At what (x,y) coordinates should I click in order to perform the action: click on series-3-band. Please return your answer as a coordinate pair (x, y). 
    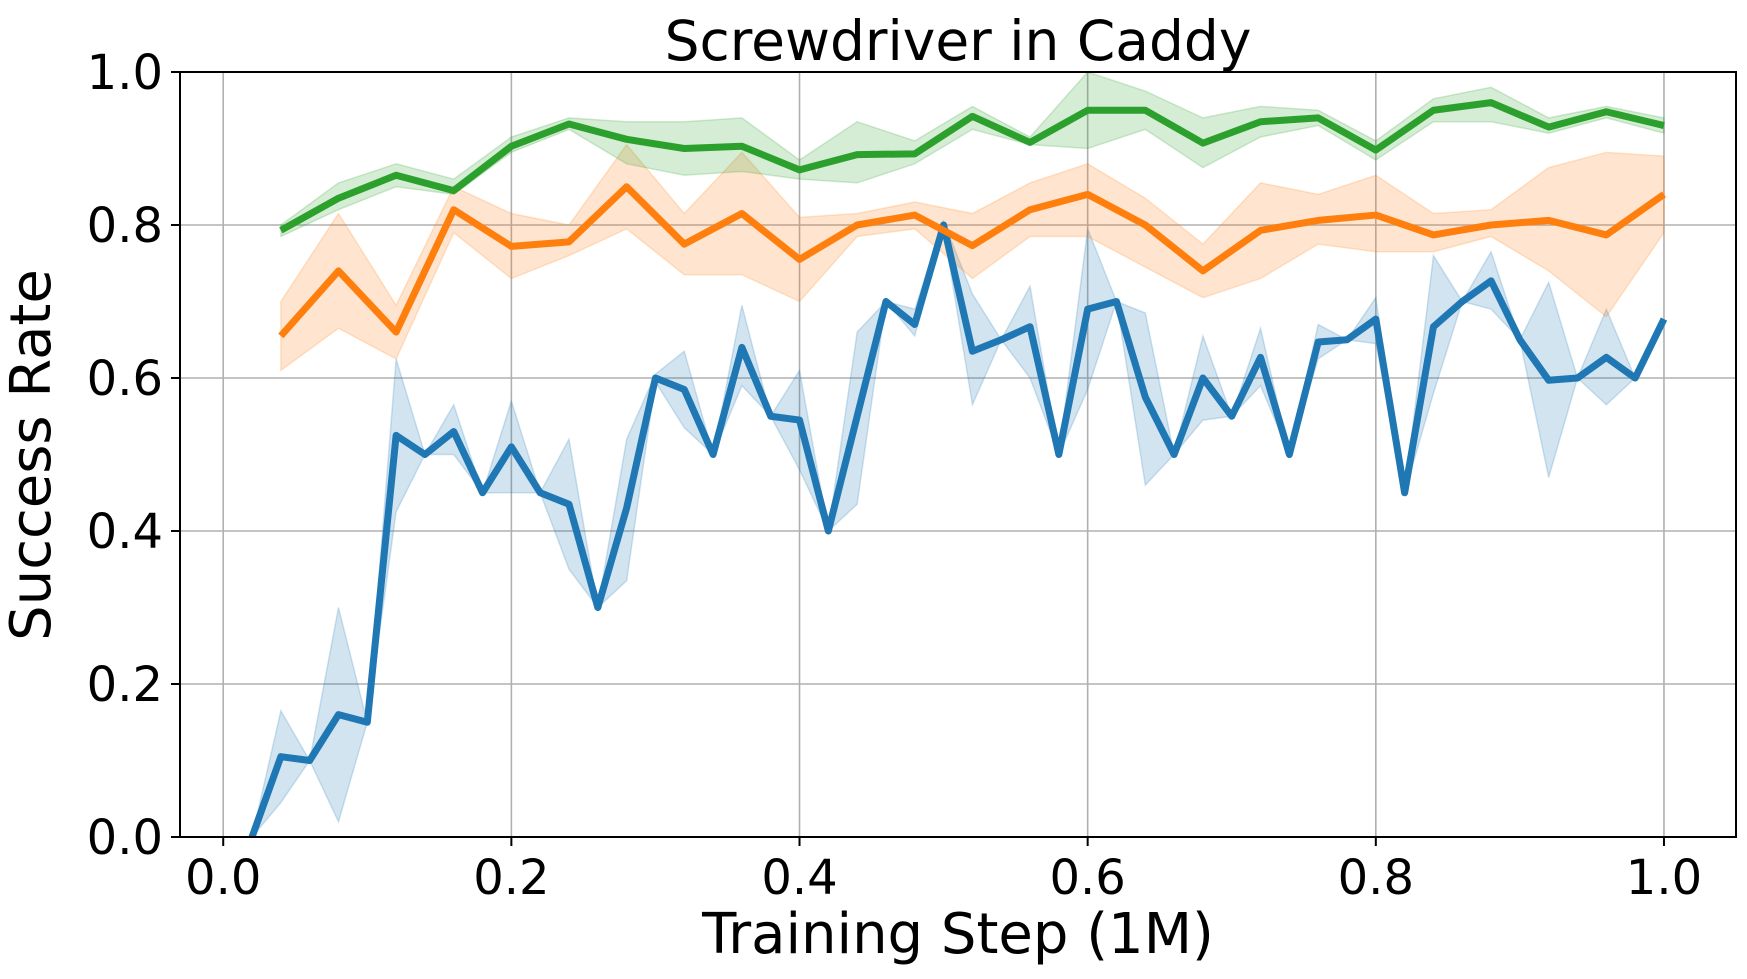
    Looking at the image, I should click on (972, 154).